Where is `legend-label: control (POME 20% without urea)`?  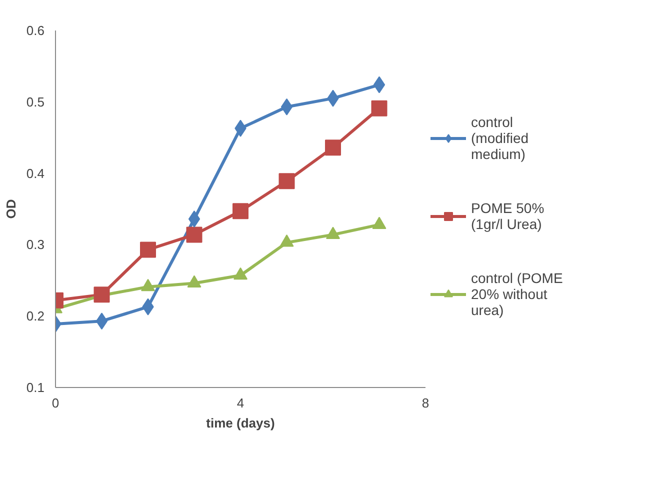 legend-label: control (POME 20% without urea) is located at coordinates (517, 293).